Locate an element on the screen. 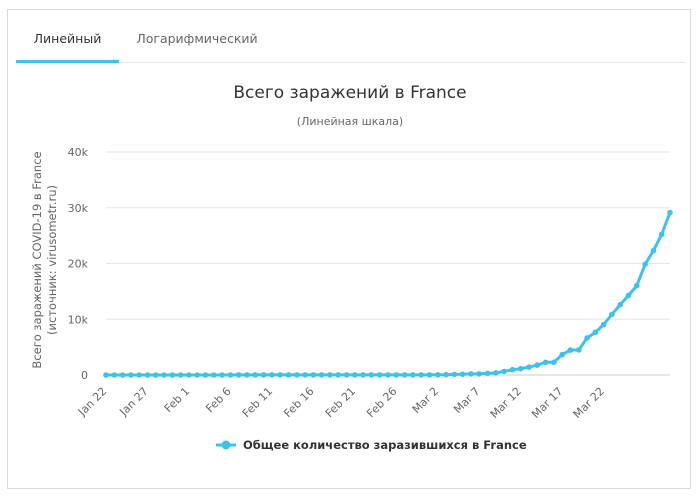 This screenshot has width=700, height=497. y-tick-label: 40k is located at coordinates (78, 152).